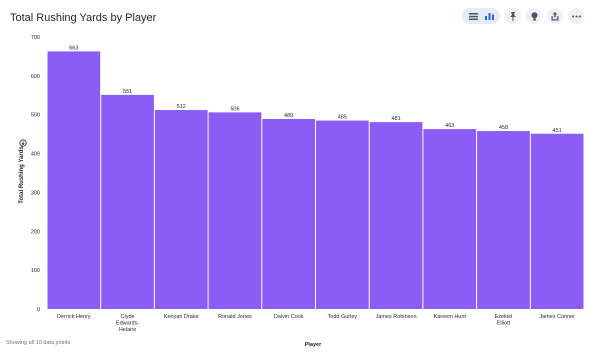  What do you see at coordinates (289, 317) in the screenshot?
I see `x-tick-label: Dalvin Cook` at bounding box center [289, 317].